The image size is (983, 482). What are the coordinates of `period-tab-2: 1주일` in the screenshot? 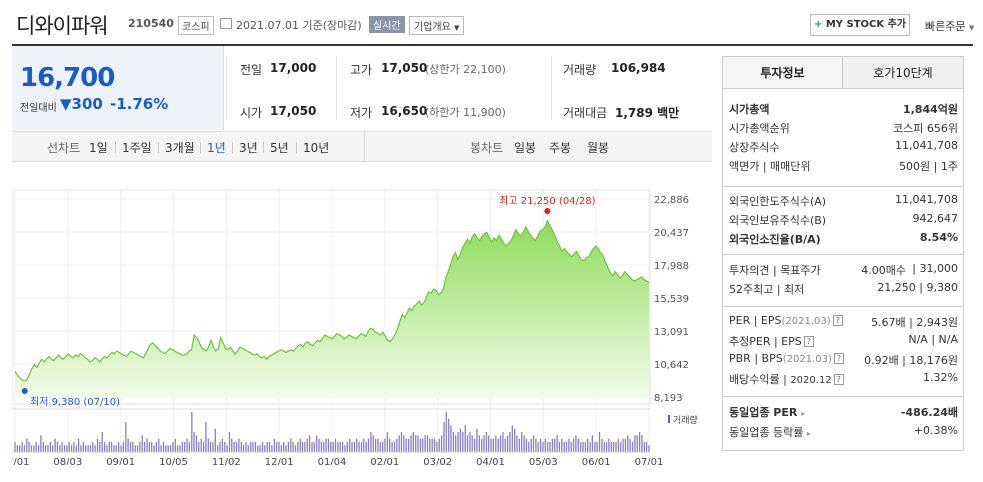 It's located at (137, 148).